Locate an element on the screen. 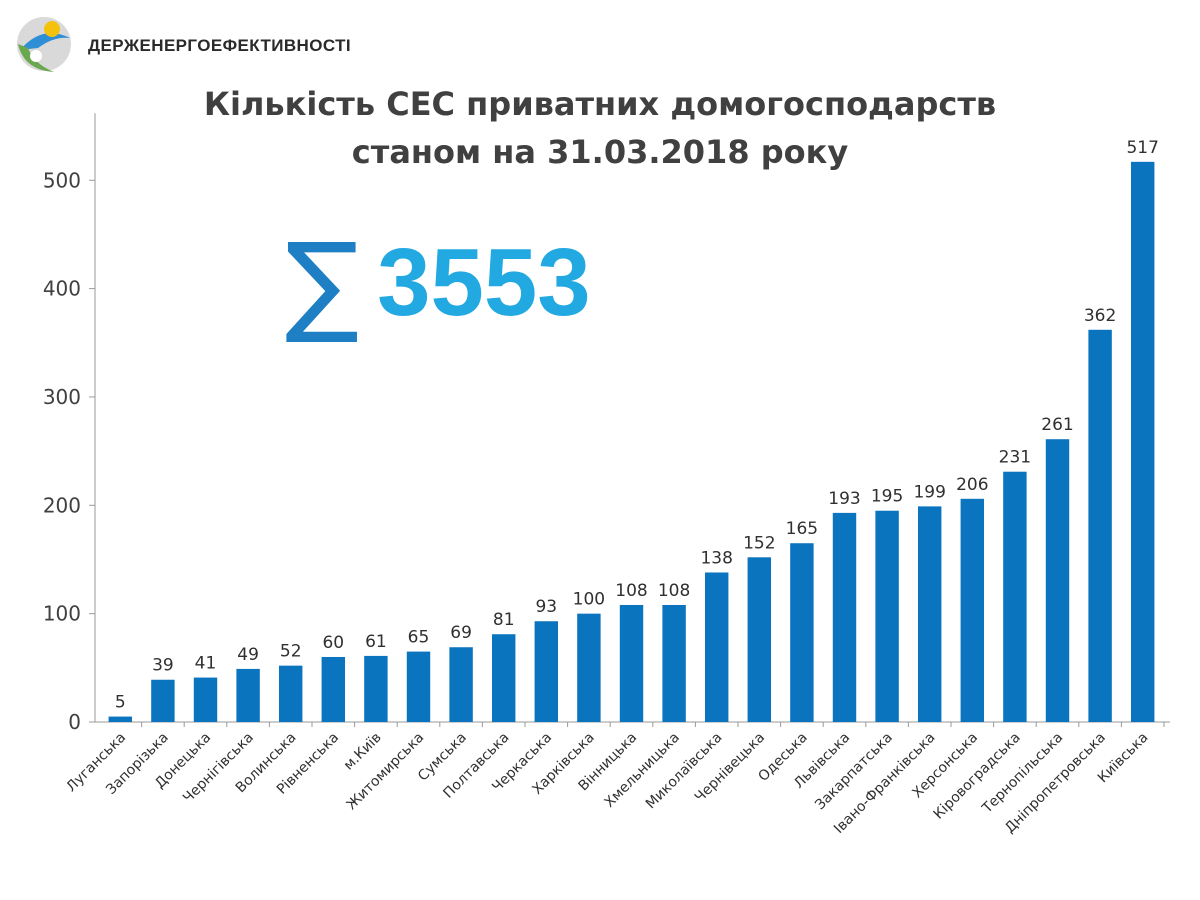 The height and width of the screenshot is (900, 1200). chart-title: Кількість СЕС приватних домогосподарств is located at coordinates (600, 104).